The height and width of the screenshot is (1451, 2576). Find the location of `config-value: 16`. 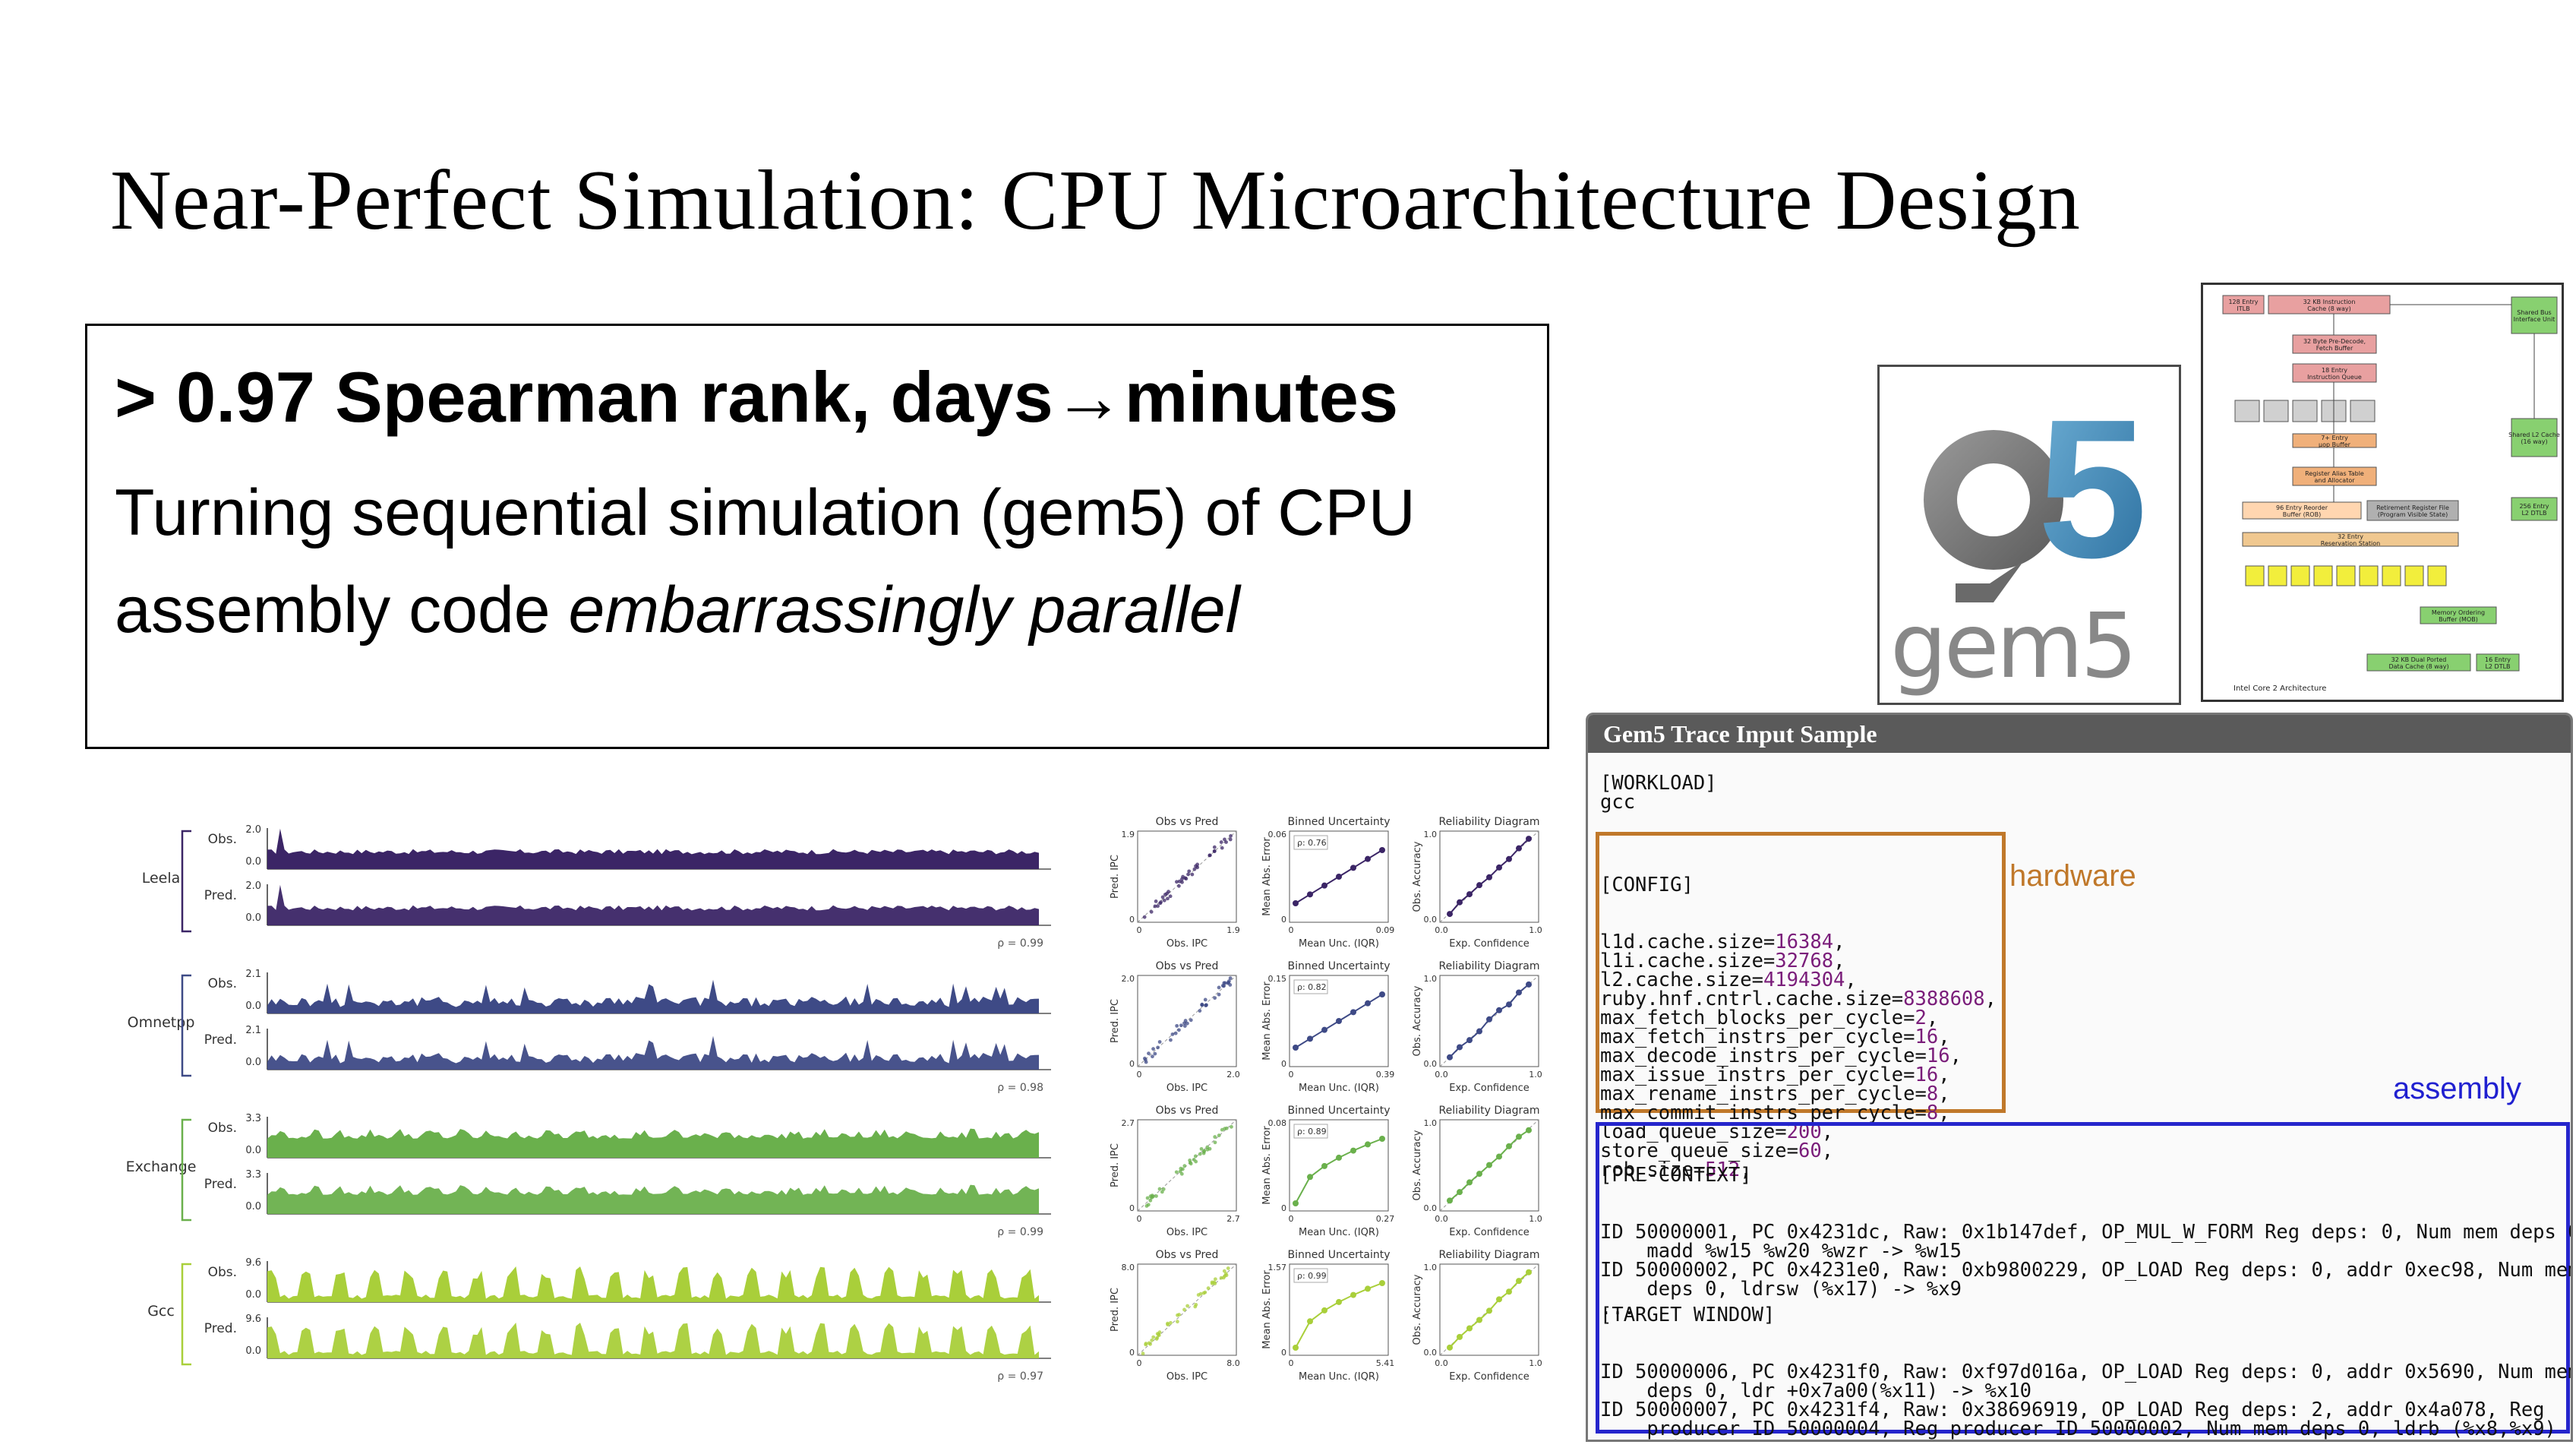

config-value: 16 is located at coordinates (1927, 1037).